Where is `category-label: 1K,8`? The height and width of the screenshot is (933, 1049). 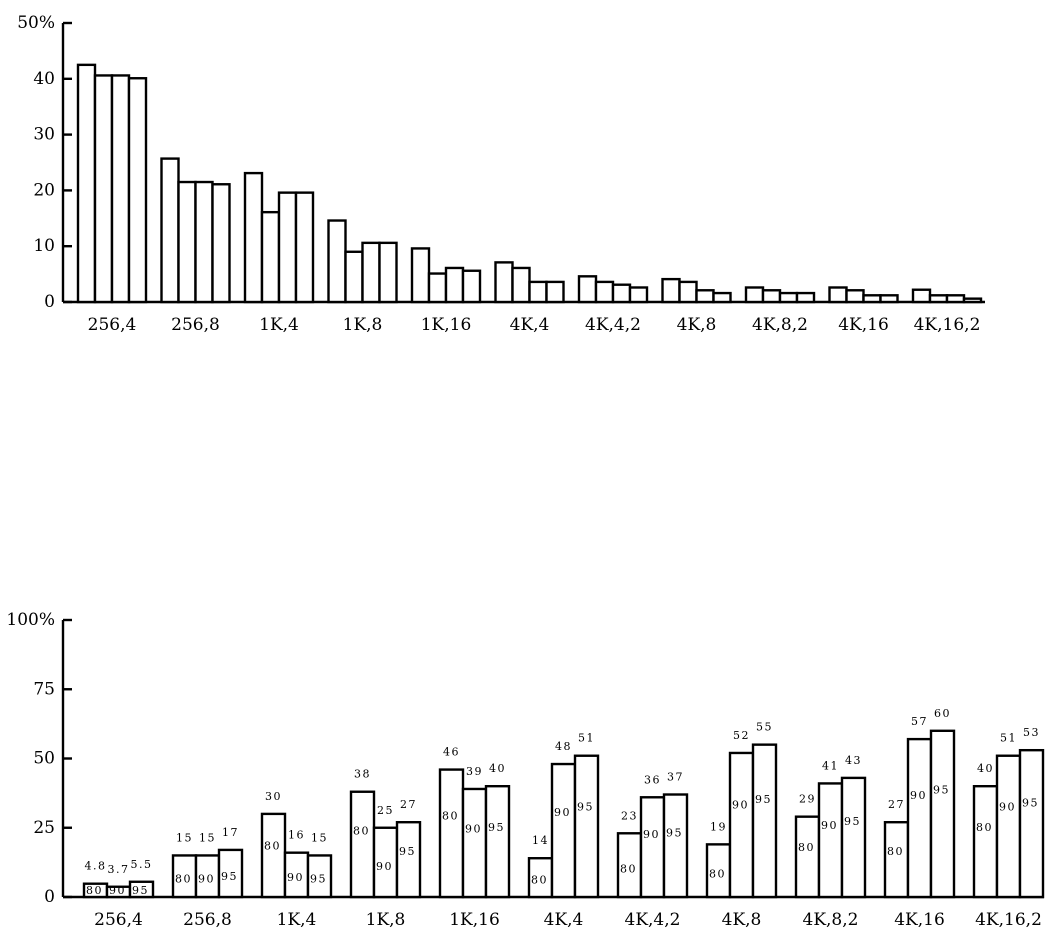
category-label: 1K,8 is located at coordinates (363, 325).